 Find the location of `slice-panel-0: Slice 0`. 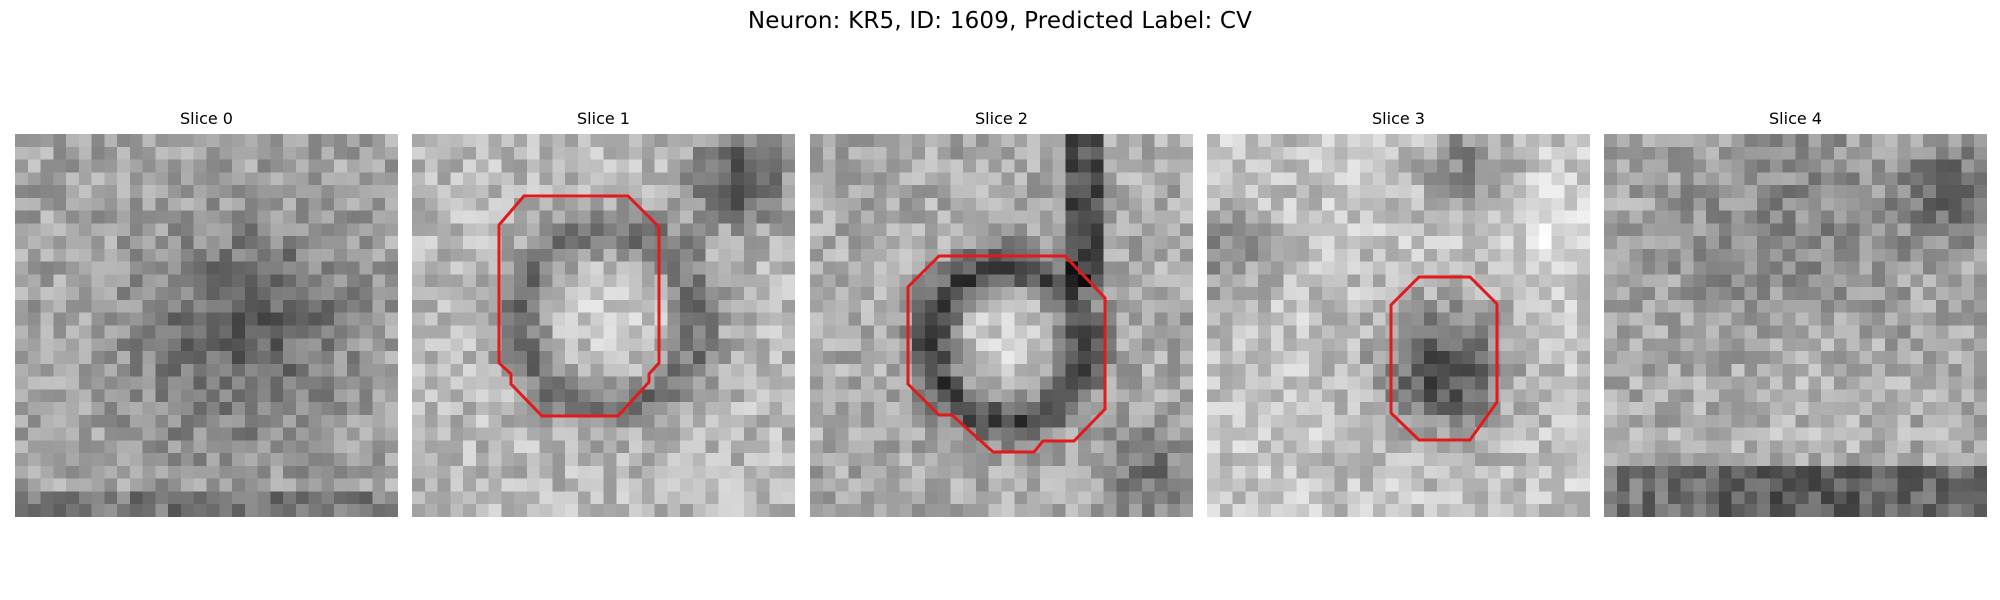

slice-panel-0: Slice 0 is located at coordinates (206, 312).